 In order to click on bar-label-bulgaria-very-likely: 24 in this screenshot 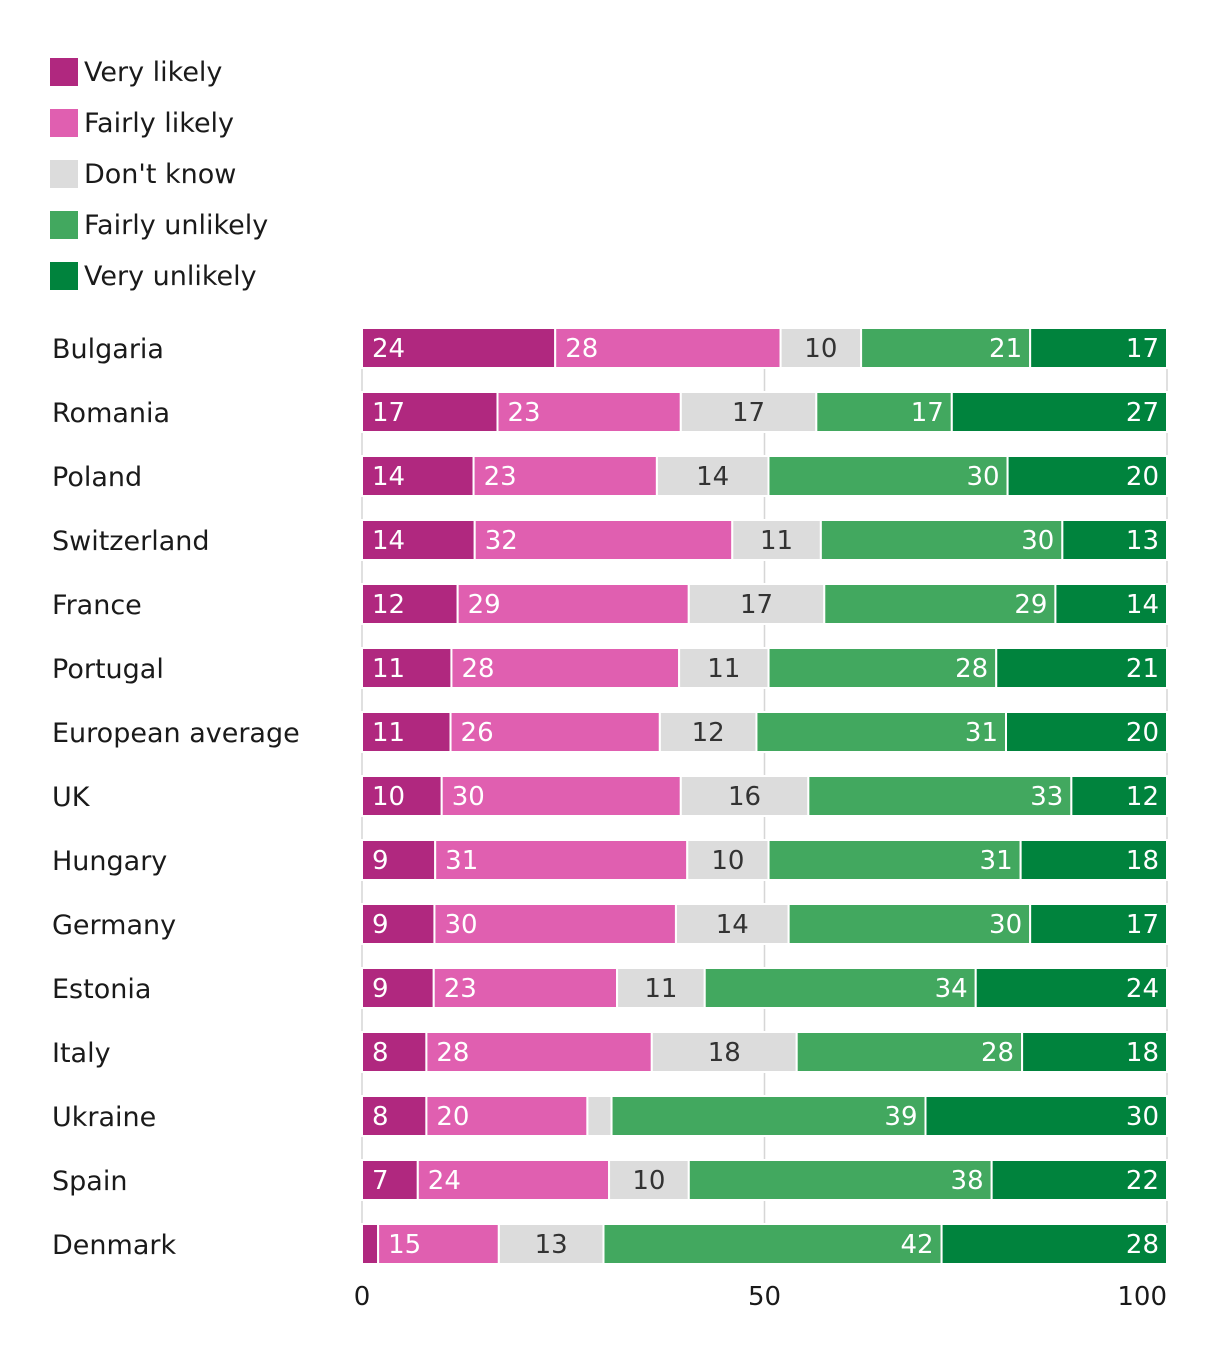, I will do `click(388, 349)`.